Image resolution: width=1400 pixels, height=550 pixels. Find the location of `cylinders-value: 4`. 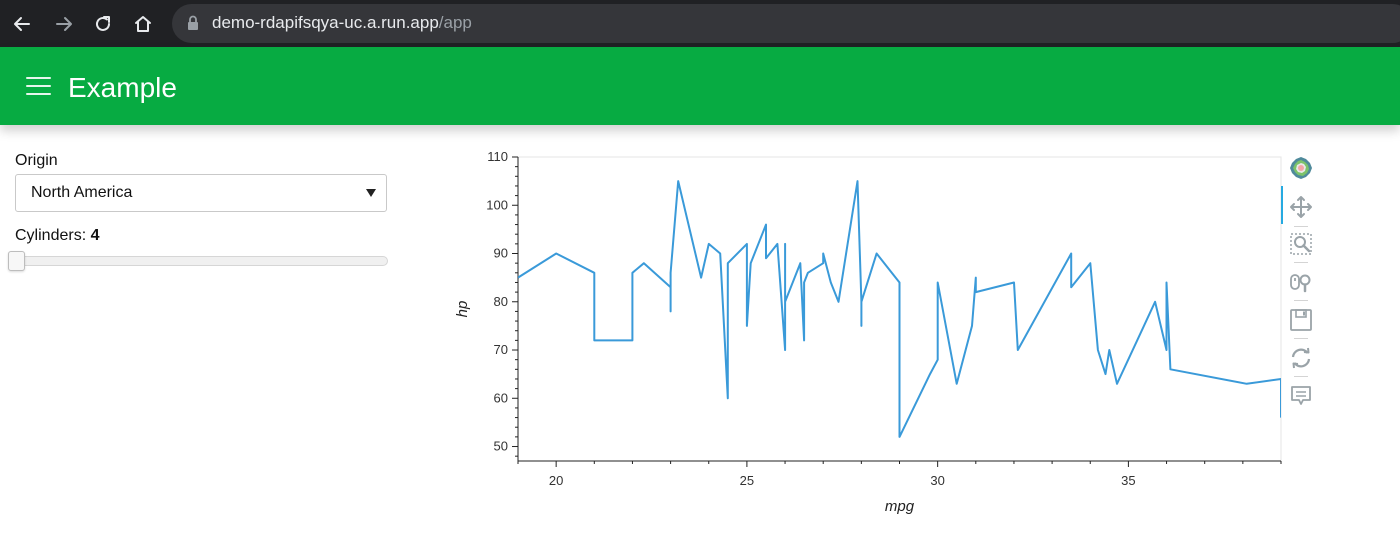

cylinders-value: 4 is located at coordinates (95, 235).